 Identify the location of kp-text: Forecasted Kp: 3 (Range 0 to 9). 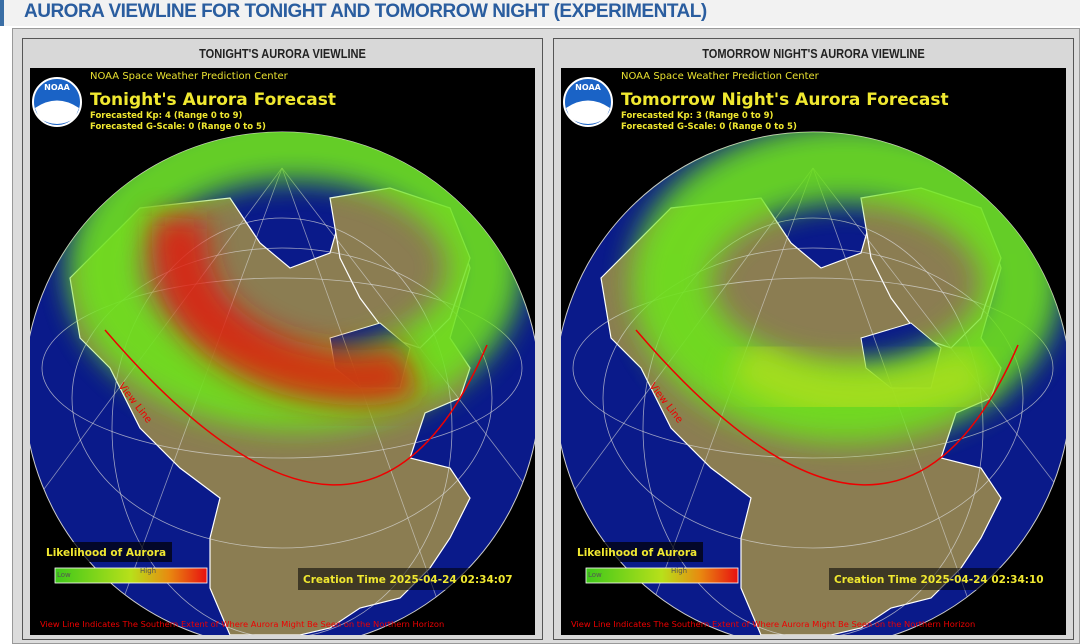
(697, 116).